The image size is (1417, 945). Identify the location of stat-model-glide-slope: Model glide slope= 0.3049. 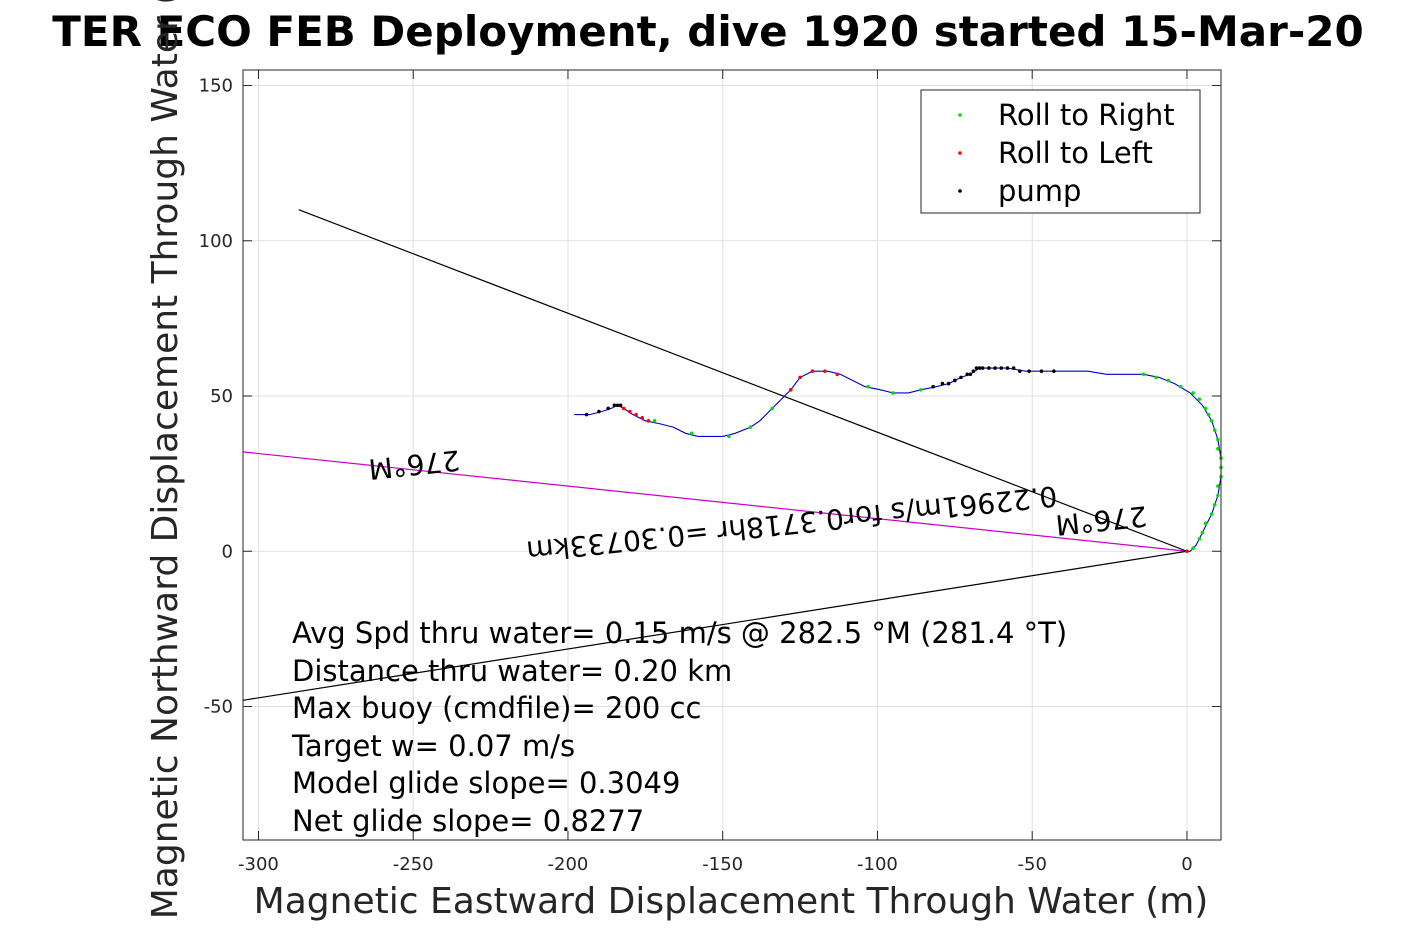
(486, 783).